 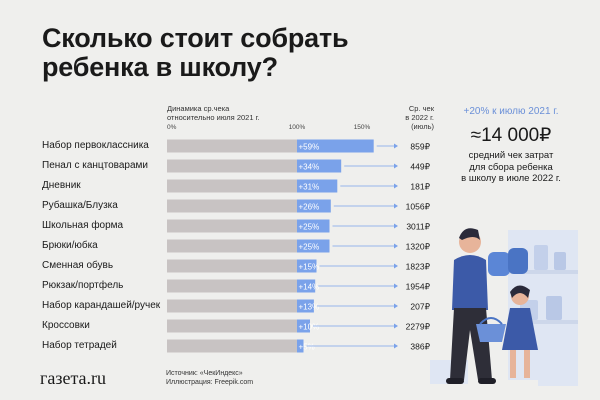 I want to click on box, so click(x=558, y=376).